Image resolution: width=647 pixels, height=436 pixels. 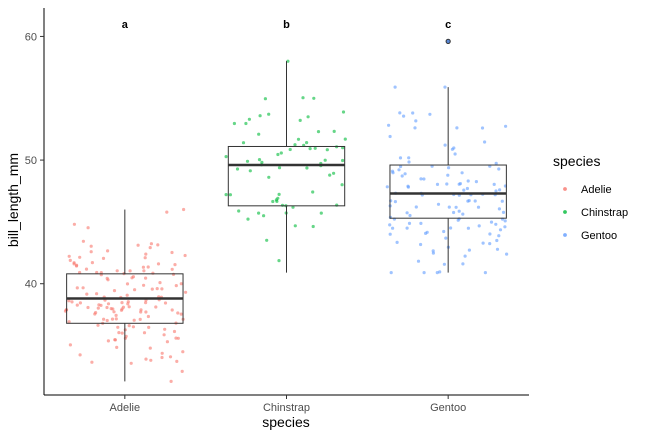 What do you see at coordinates (565, 189) in the screenshot?
I see `legend-key` at bounding box center [565, 189].